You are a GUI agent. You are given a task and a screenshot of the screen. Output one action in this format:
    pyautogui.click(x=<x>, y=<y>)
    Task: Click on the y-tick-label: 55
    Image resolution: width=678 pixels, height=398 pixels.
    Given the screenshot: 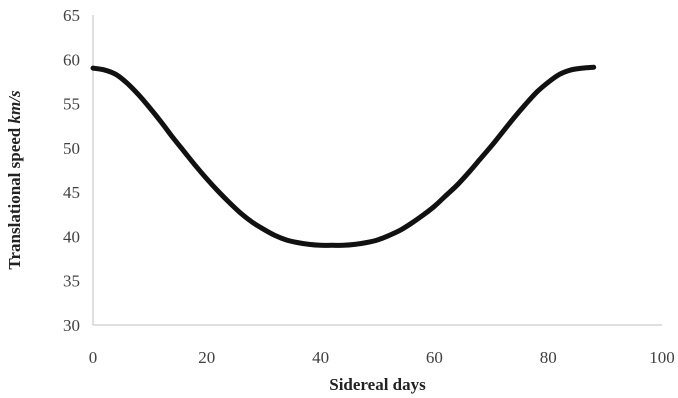 What is the action you would take?
    pyautogui.click(x=71, y=104)
    